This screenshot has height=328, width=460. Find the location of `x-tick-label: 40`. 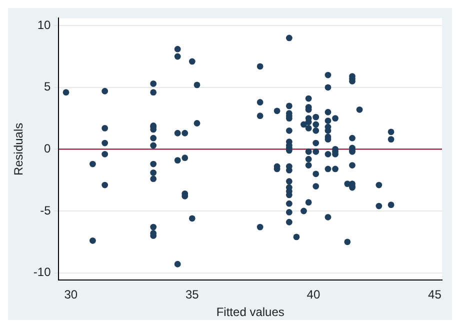

x-tick-label: 40 is located at coordinates (313, 295).